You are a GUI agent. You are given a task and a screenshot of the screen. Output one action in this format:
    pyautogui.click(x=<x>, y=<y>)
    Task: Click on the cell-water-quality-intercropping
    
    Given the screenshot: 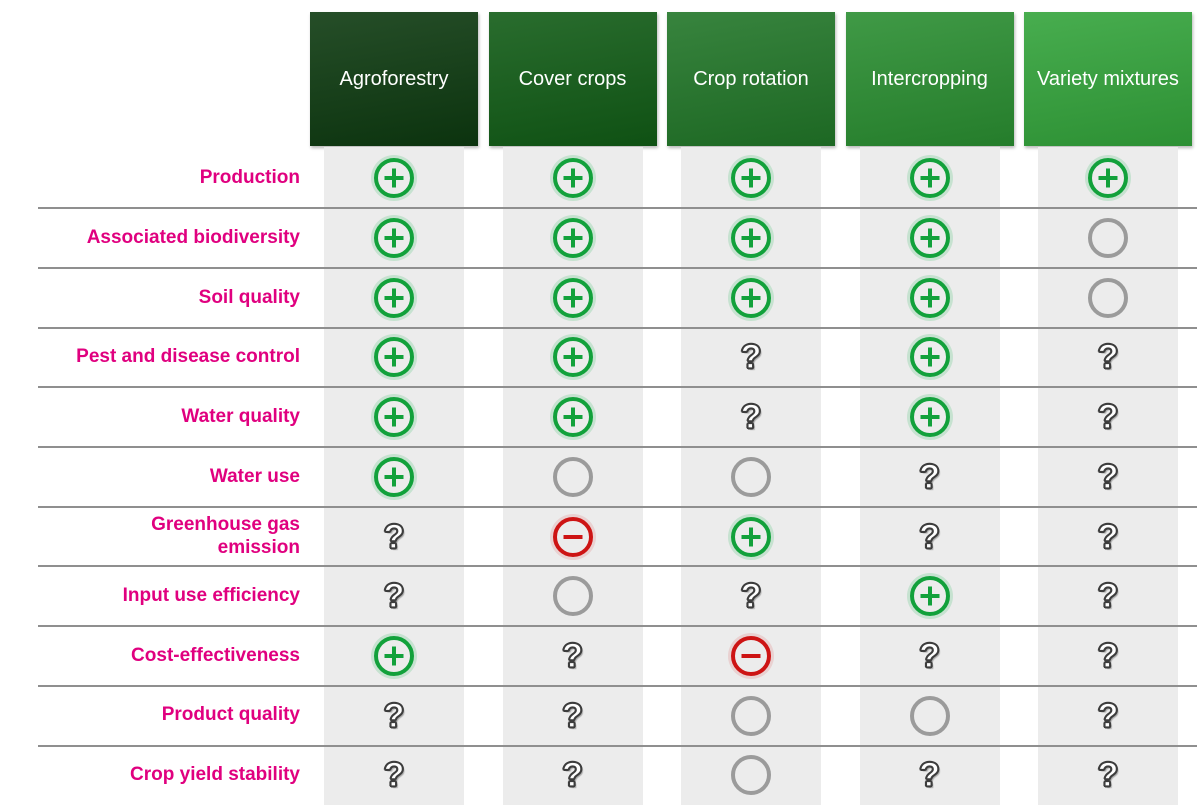 What is the action you would take?
    pyautogui.click(x=930, y=417)
    